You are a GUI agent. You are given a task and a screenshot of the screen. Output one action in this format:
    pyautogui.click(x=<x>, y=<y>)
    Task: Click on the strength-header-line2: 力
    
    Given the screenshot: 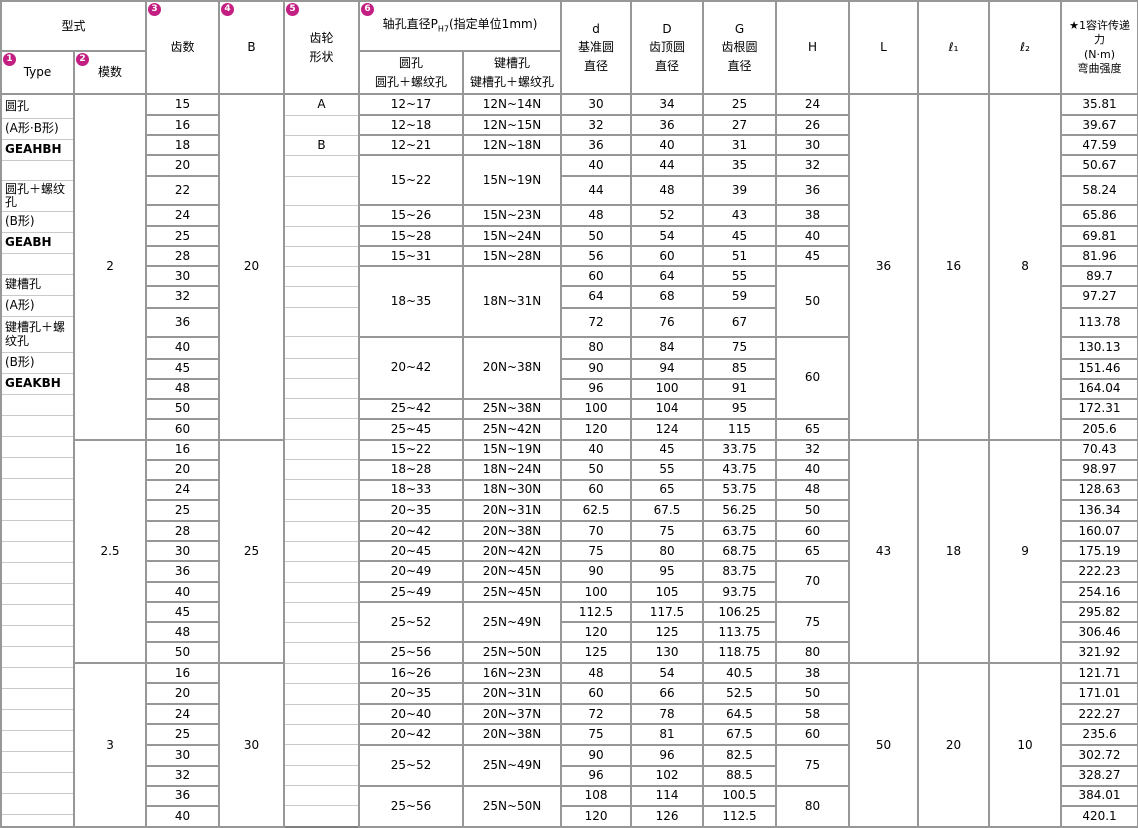 What is the action you would take?
    pyautogui.click(x=1100, y=40)
    